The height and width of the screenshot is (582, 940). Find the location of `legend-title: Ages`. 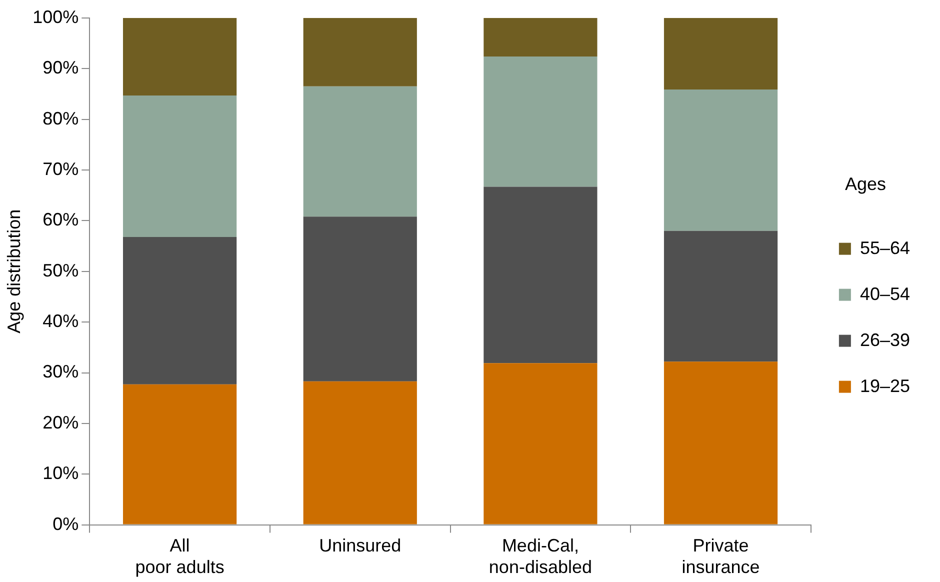

legend-title: Ages is located at coordinates (865, 184).